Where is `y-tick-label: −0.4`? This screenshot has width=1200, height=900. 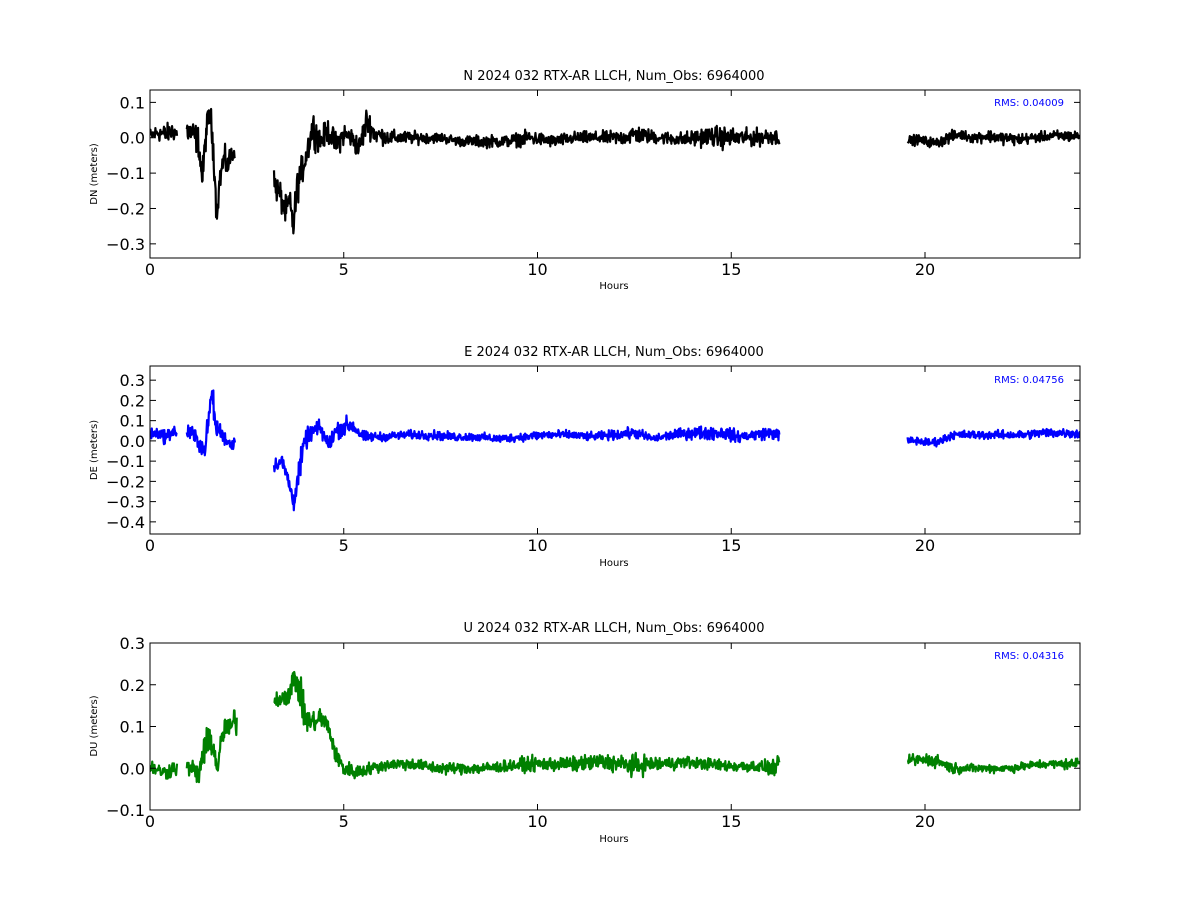 y-tick-label: −0.4 is located at coordinates (125, 522).